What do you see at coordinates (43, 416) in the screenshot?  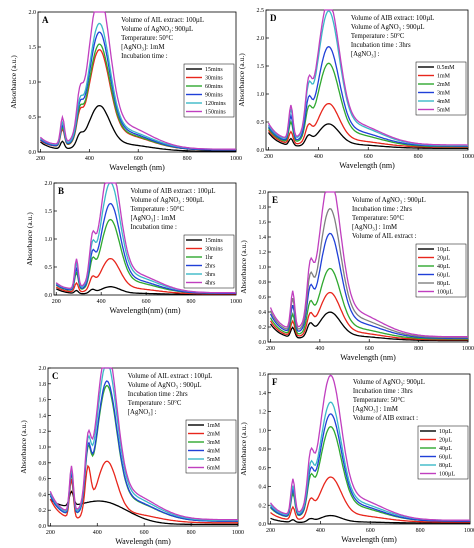 I see `y-tick-label: 1.4` at bounding box center [43, 416].